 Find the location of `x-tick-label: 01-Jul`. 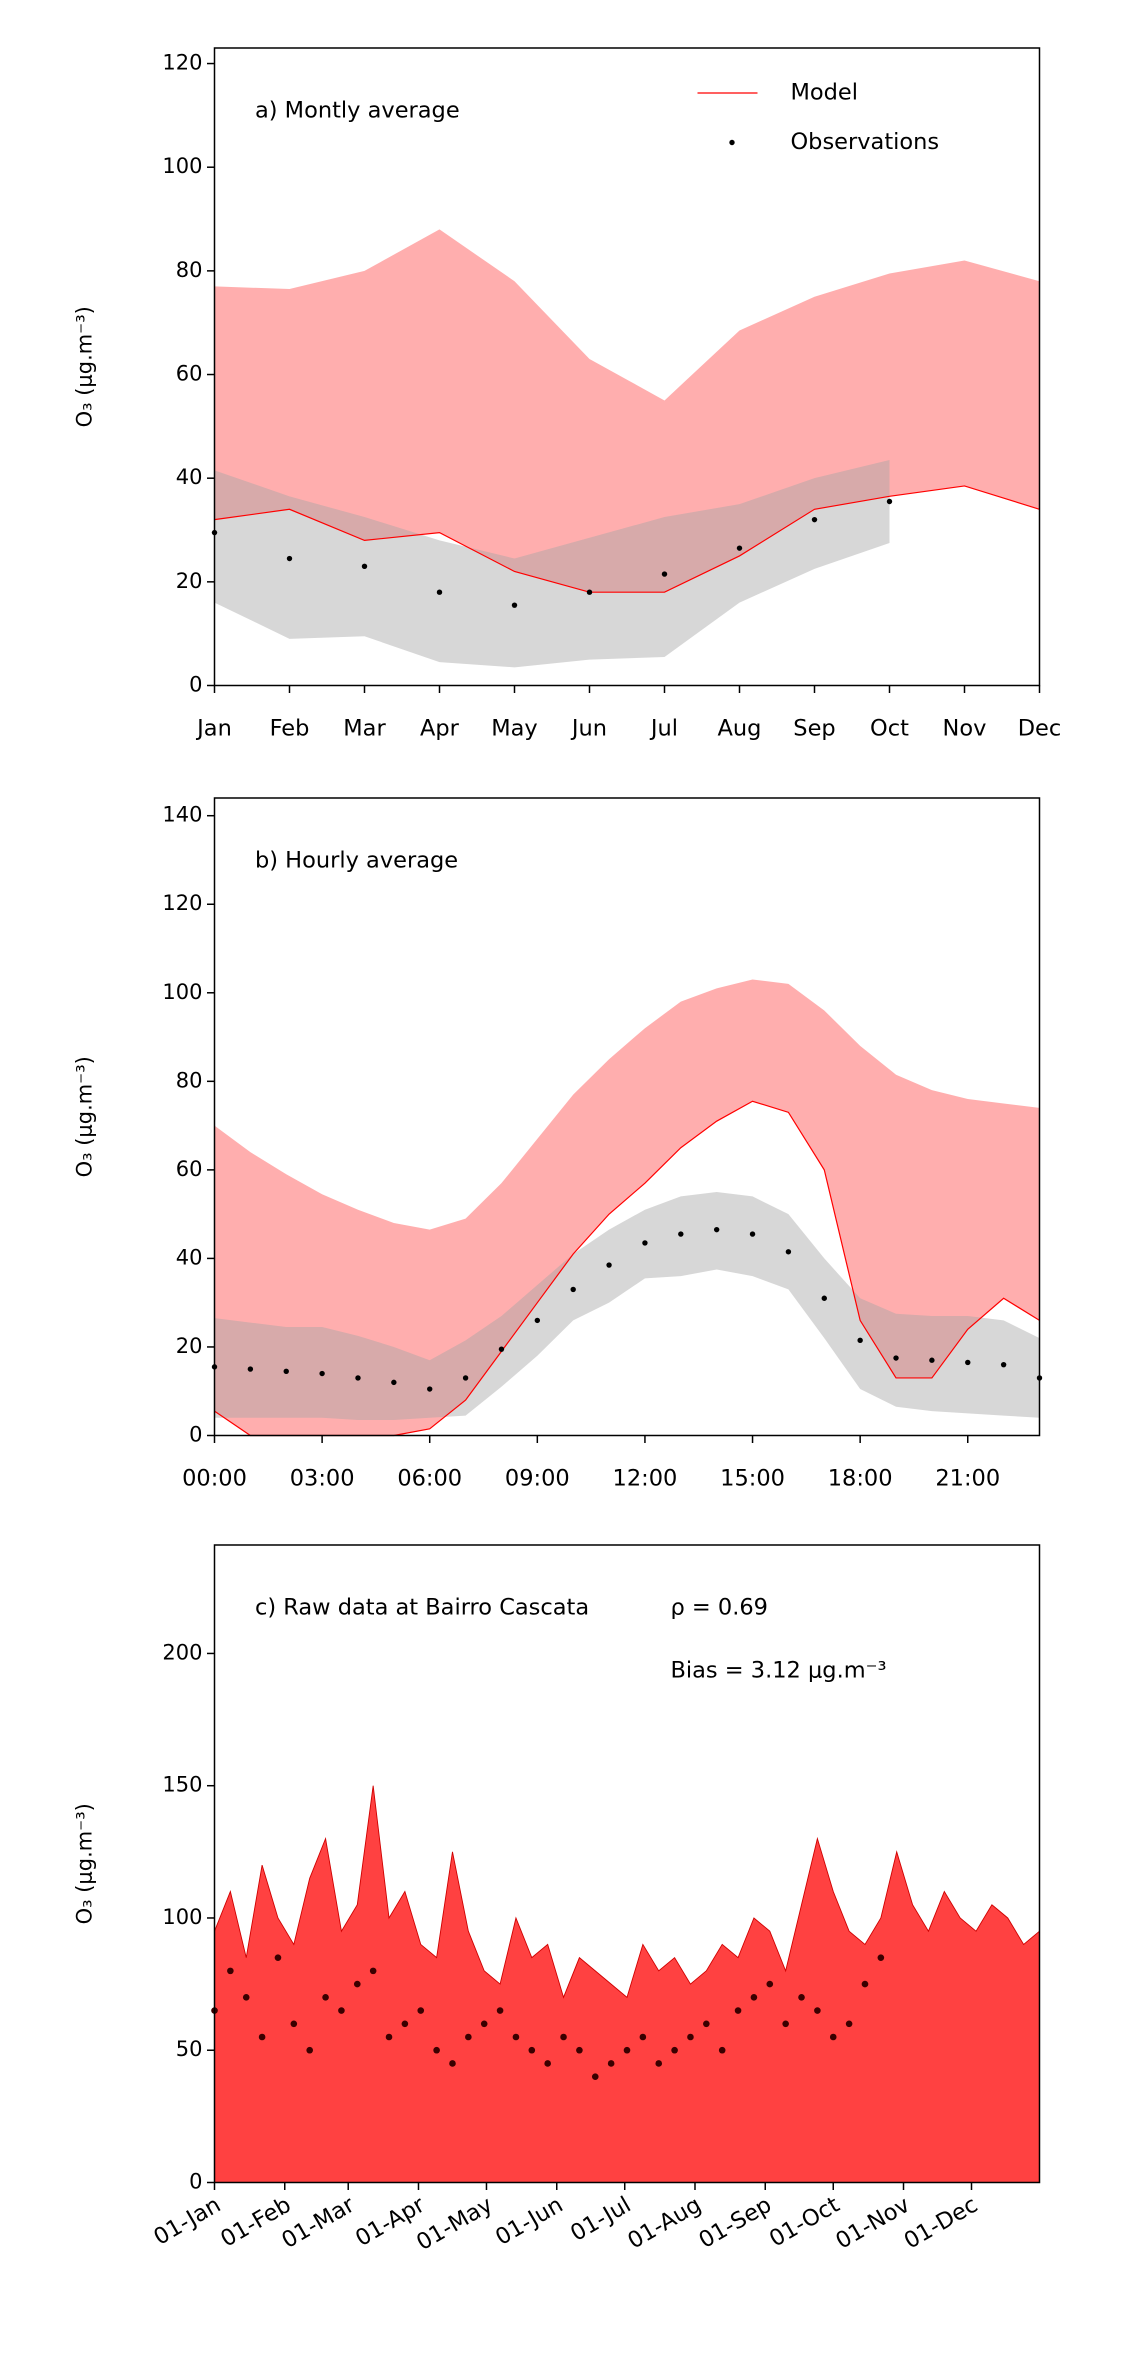

x-tick-label: 01-Jul is located at coordinates (600, 2219).